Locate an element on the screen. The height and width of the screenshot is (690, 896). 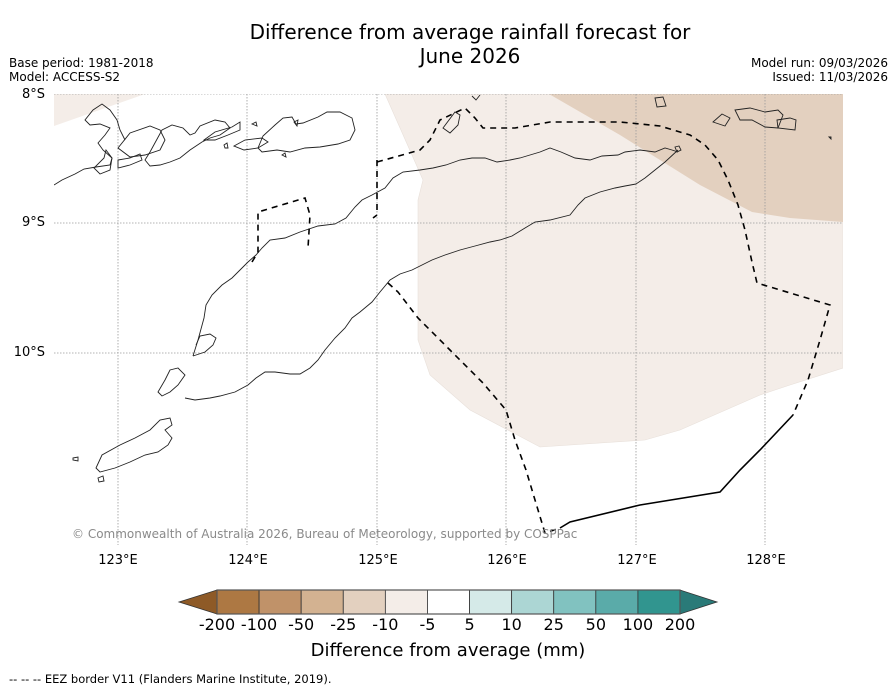
base-period: Base period: 1981-2018 is located at coordinates (81, 63).